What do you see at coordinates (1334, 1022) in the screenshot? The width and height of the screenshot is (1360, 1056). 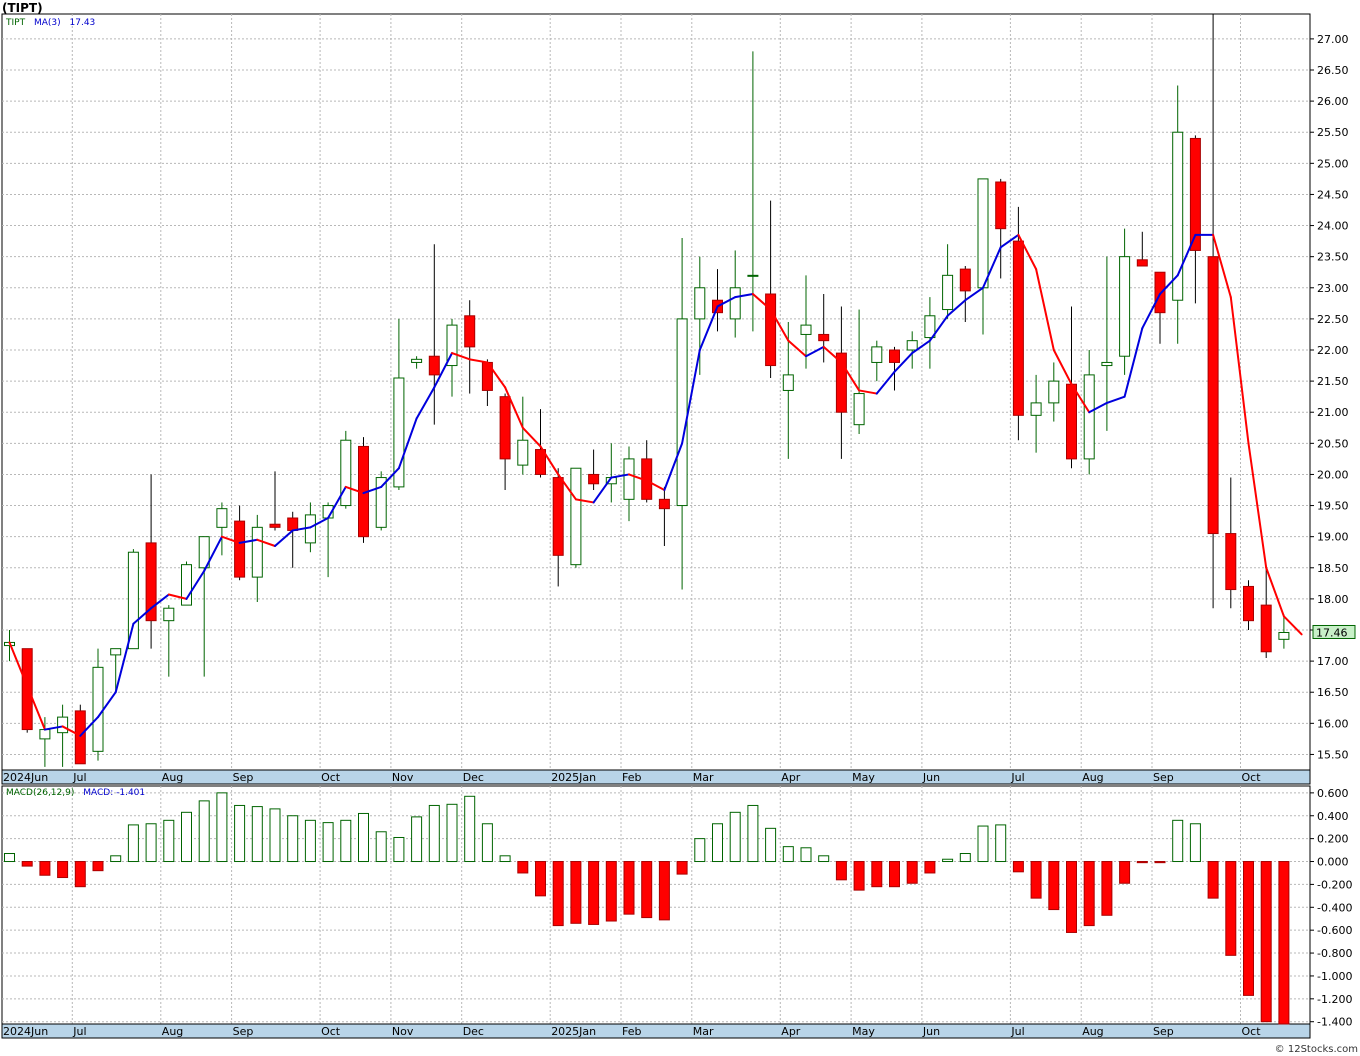 I see `macd-y-tick-label: -1.400` at bounding box center [1334, 1022].